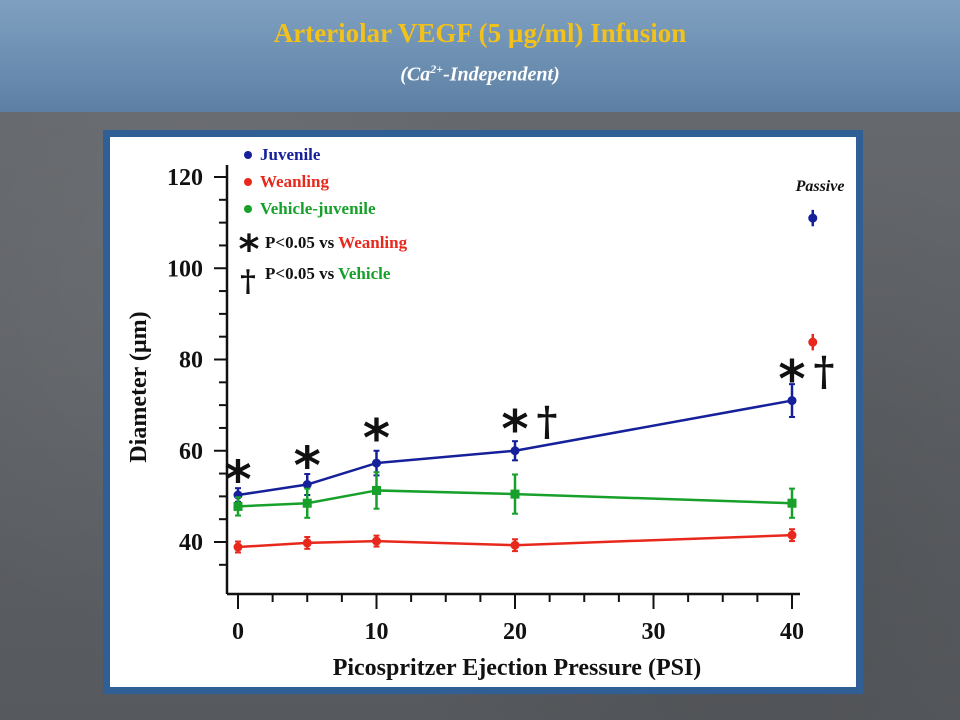  I want to click on legend-significance-text: P<0.05 vs Vehicle, so click(328, 273).